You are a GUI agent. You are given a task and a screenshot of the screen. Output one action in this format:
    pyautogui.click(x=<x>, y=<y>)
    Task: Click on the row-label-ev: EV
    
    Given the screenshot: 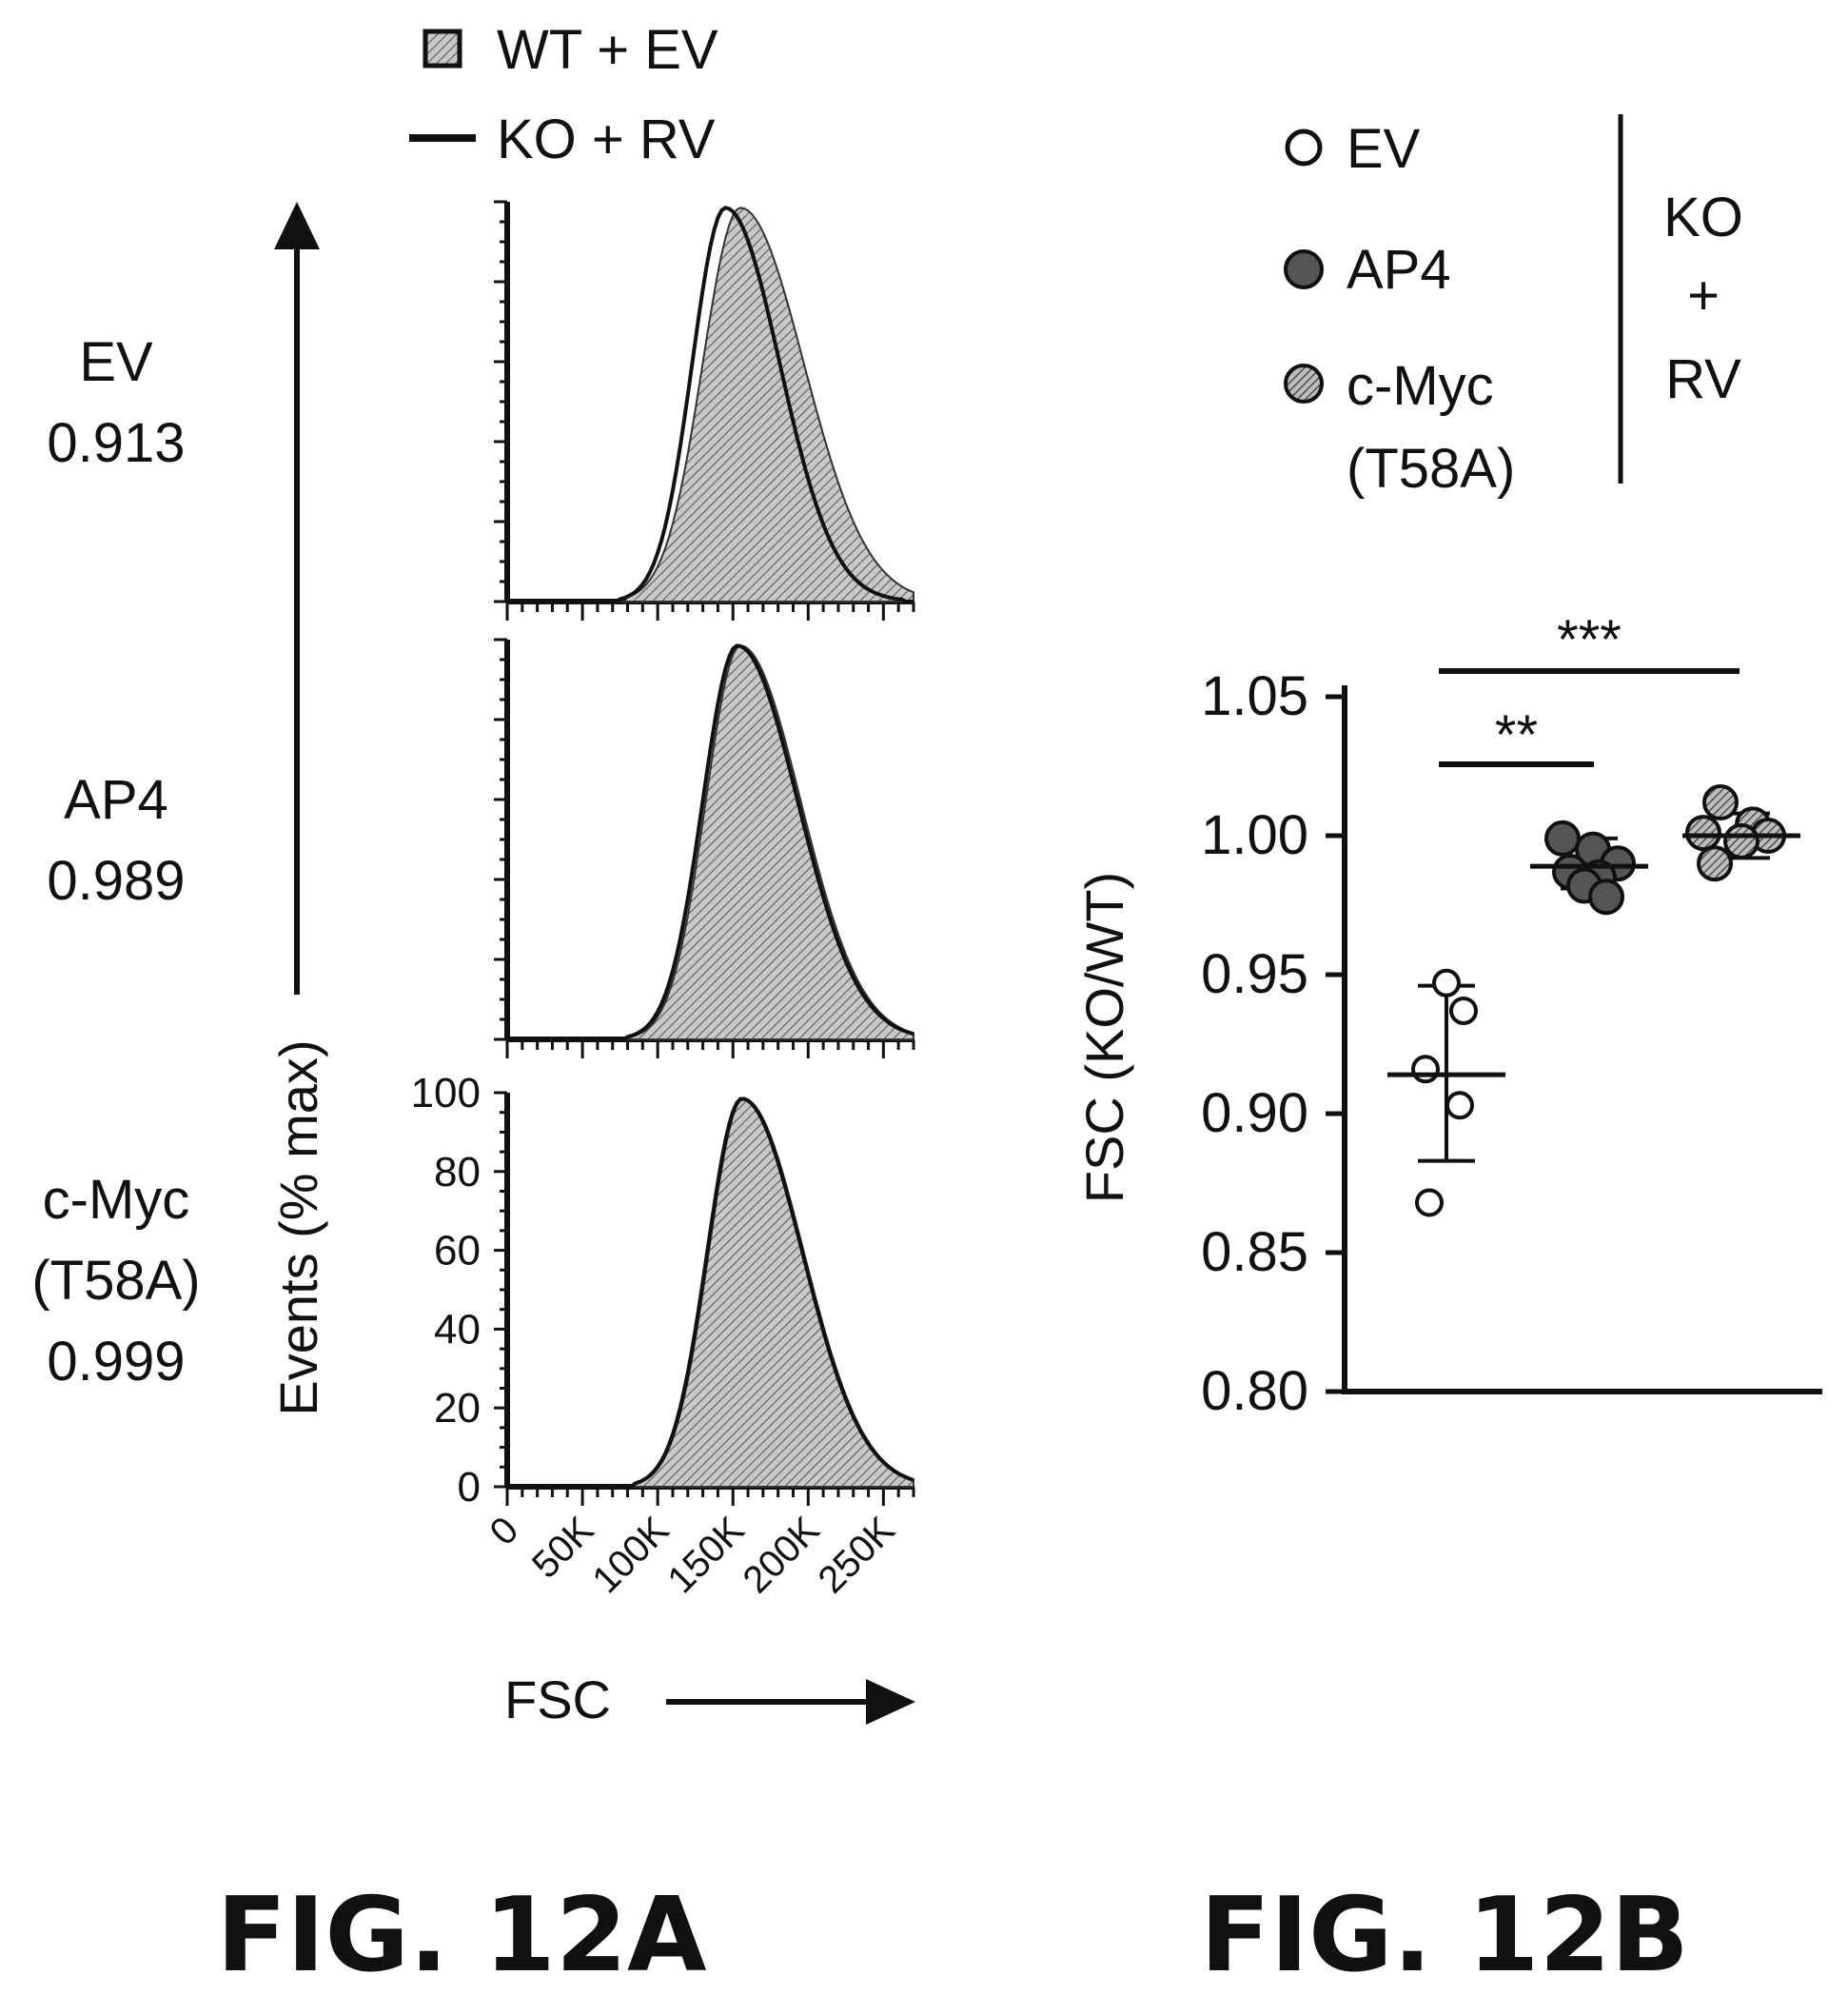 What is the action you would take?
    pyautogui.click(x=116, y=362)
    